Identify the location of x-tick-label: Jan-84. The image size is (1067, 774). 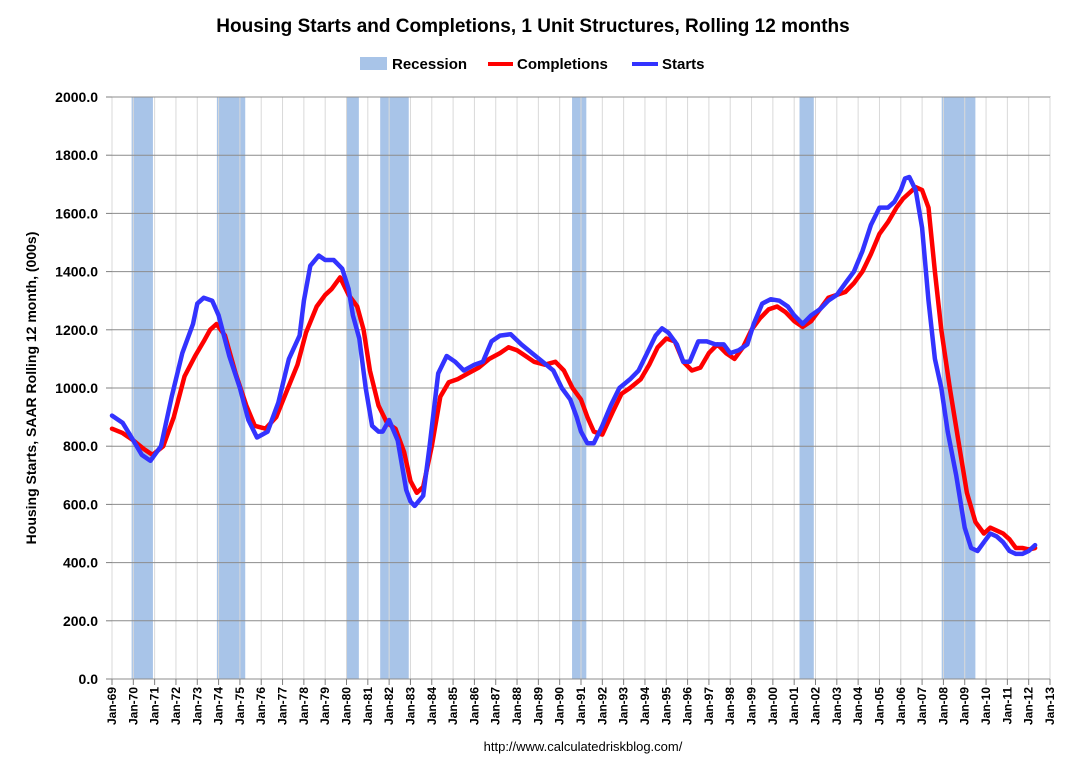
(432, 706).